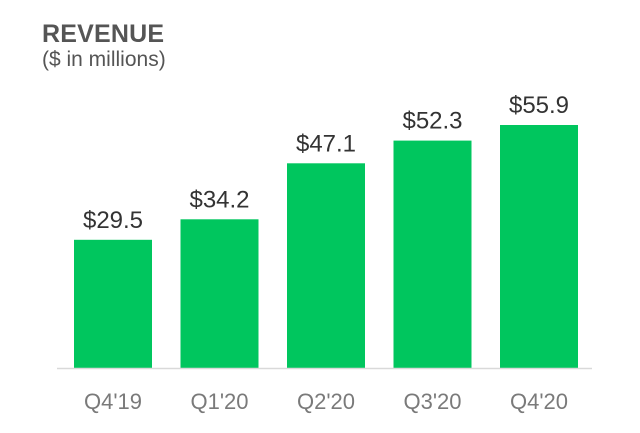  What do you see at coordinates (432, 401) in the screenshot?
I see `x-tick-label: Q3'20` at bounding box center [432, 401].